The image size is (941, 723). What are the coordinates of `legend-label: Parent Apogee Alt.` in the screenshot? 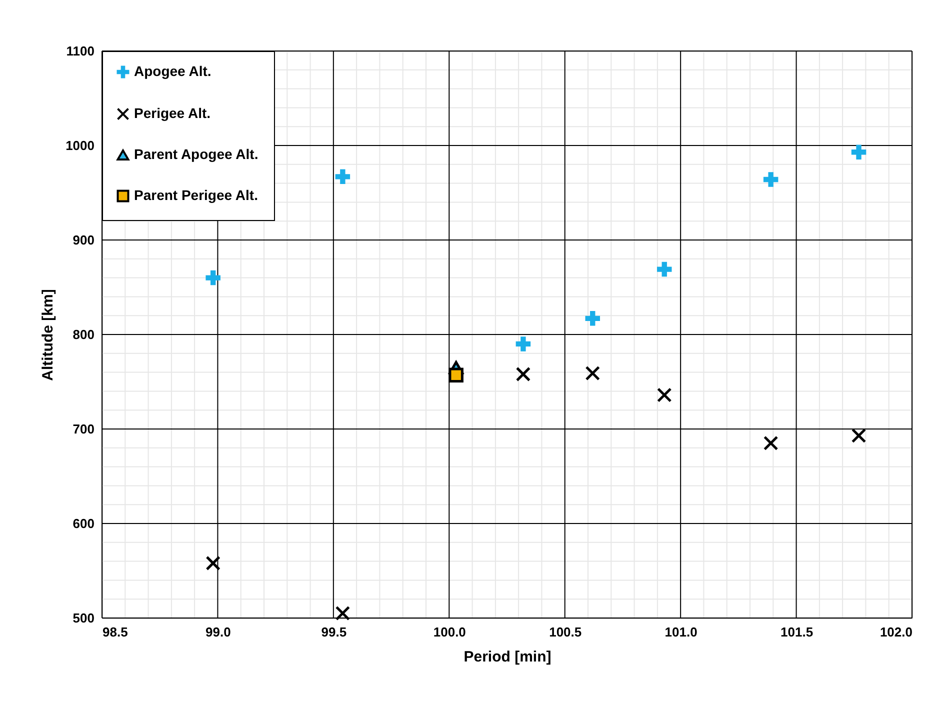 It's located at (196, 154).